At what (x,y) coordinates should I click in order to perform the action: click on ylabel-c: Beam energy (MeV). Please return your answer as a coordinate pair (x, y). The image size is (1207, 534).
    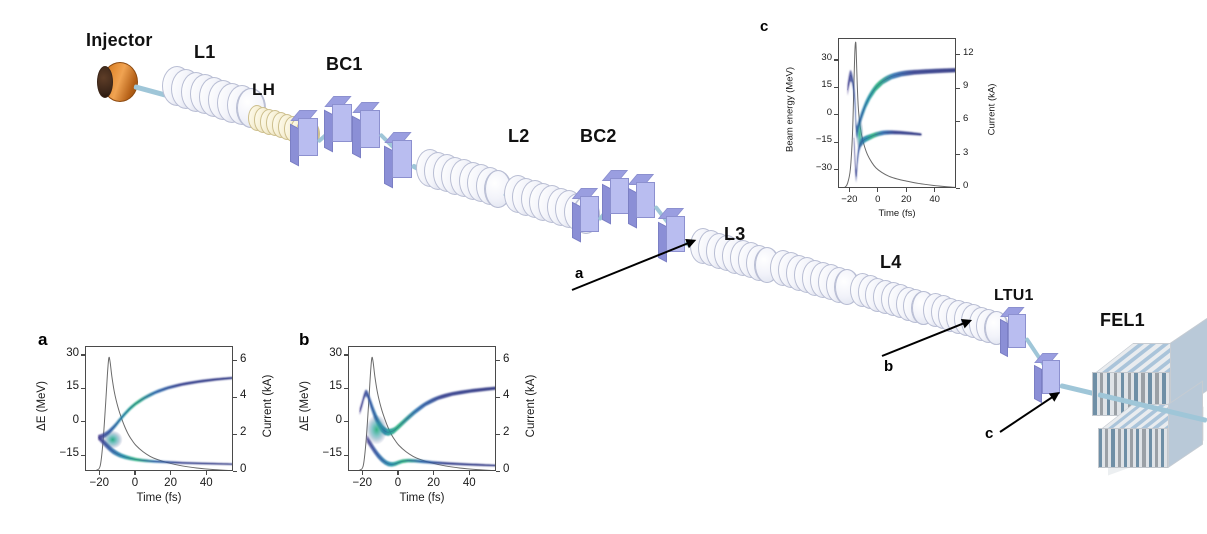
    Looking at the image, I should click on (790, 110).